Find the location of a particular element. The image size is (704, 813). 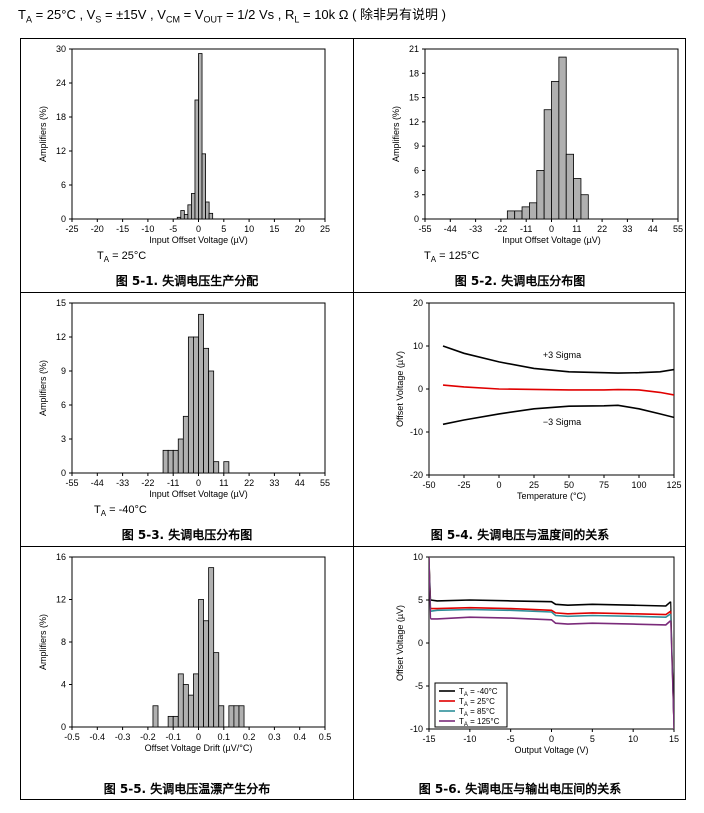

x-tick-label: 0.3 is located at coordinates (274, 737).